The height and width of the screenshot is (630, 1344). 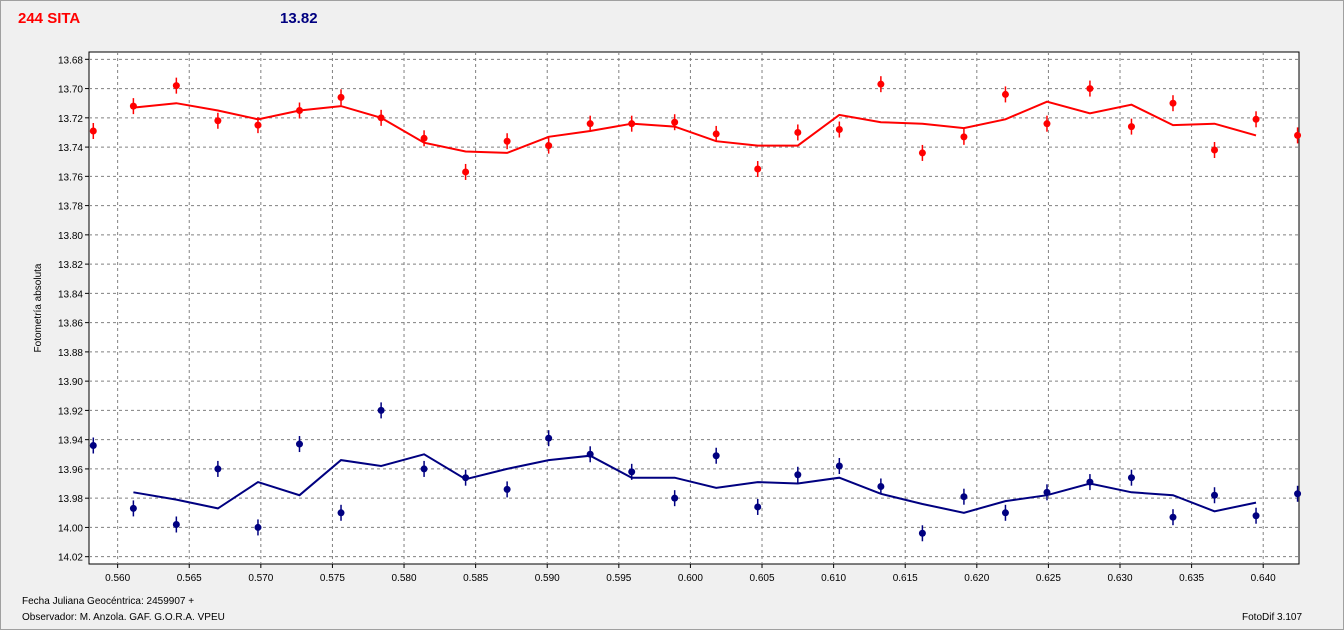 What do you see at coordinates (833, 578) in the screenshot?
I see `x-tick-label: 0.610` at bounding box center [833, 578].